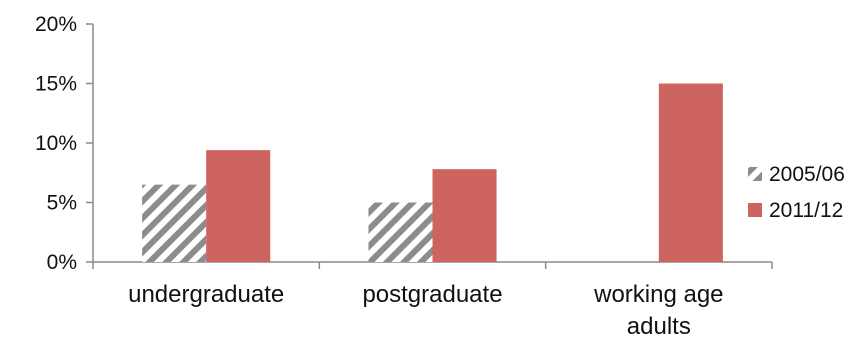  I want to click on y-axis: 0% 5% 10% 15% 20%, so click(64, 143).